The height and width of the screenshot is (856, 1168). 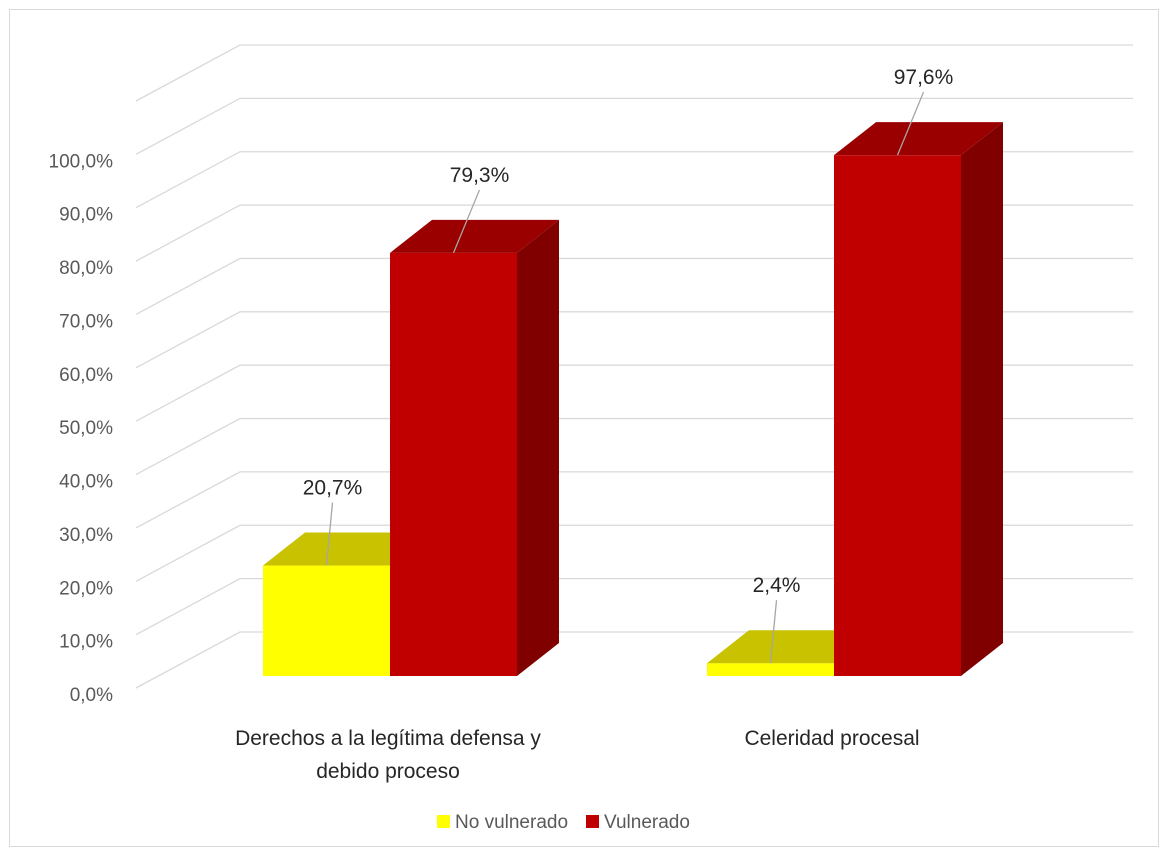 I want to click on data-label: 79,3%, so click(x=480, y=175).